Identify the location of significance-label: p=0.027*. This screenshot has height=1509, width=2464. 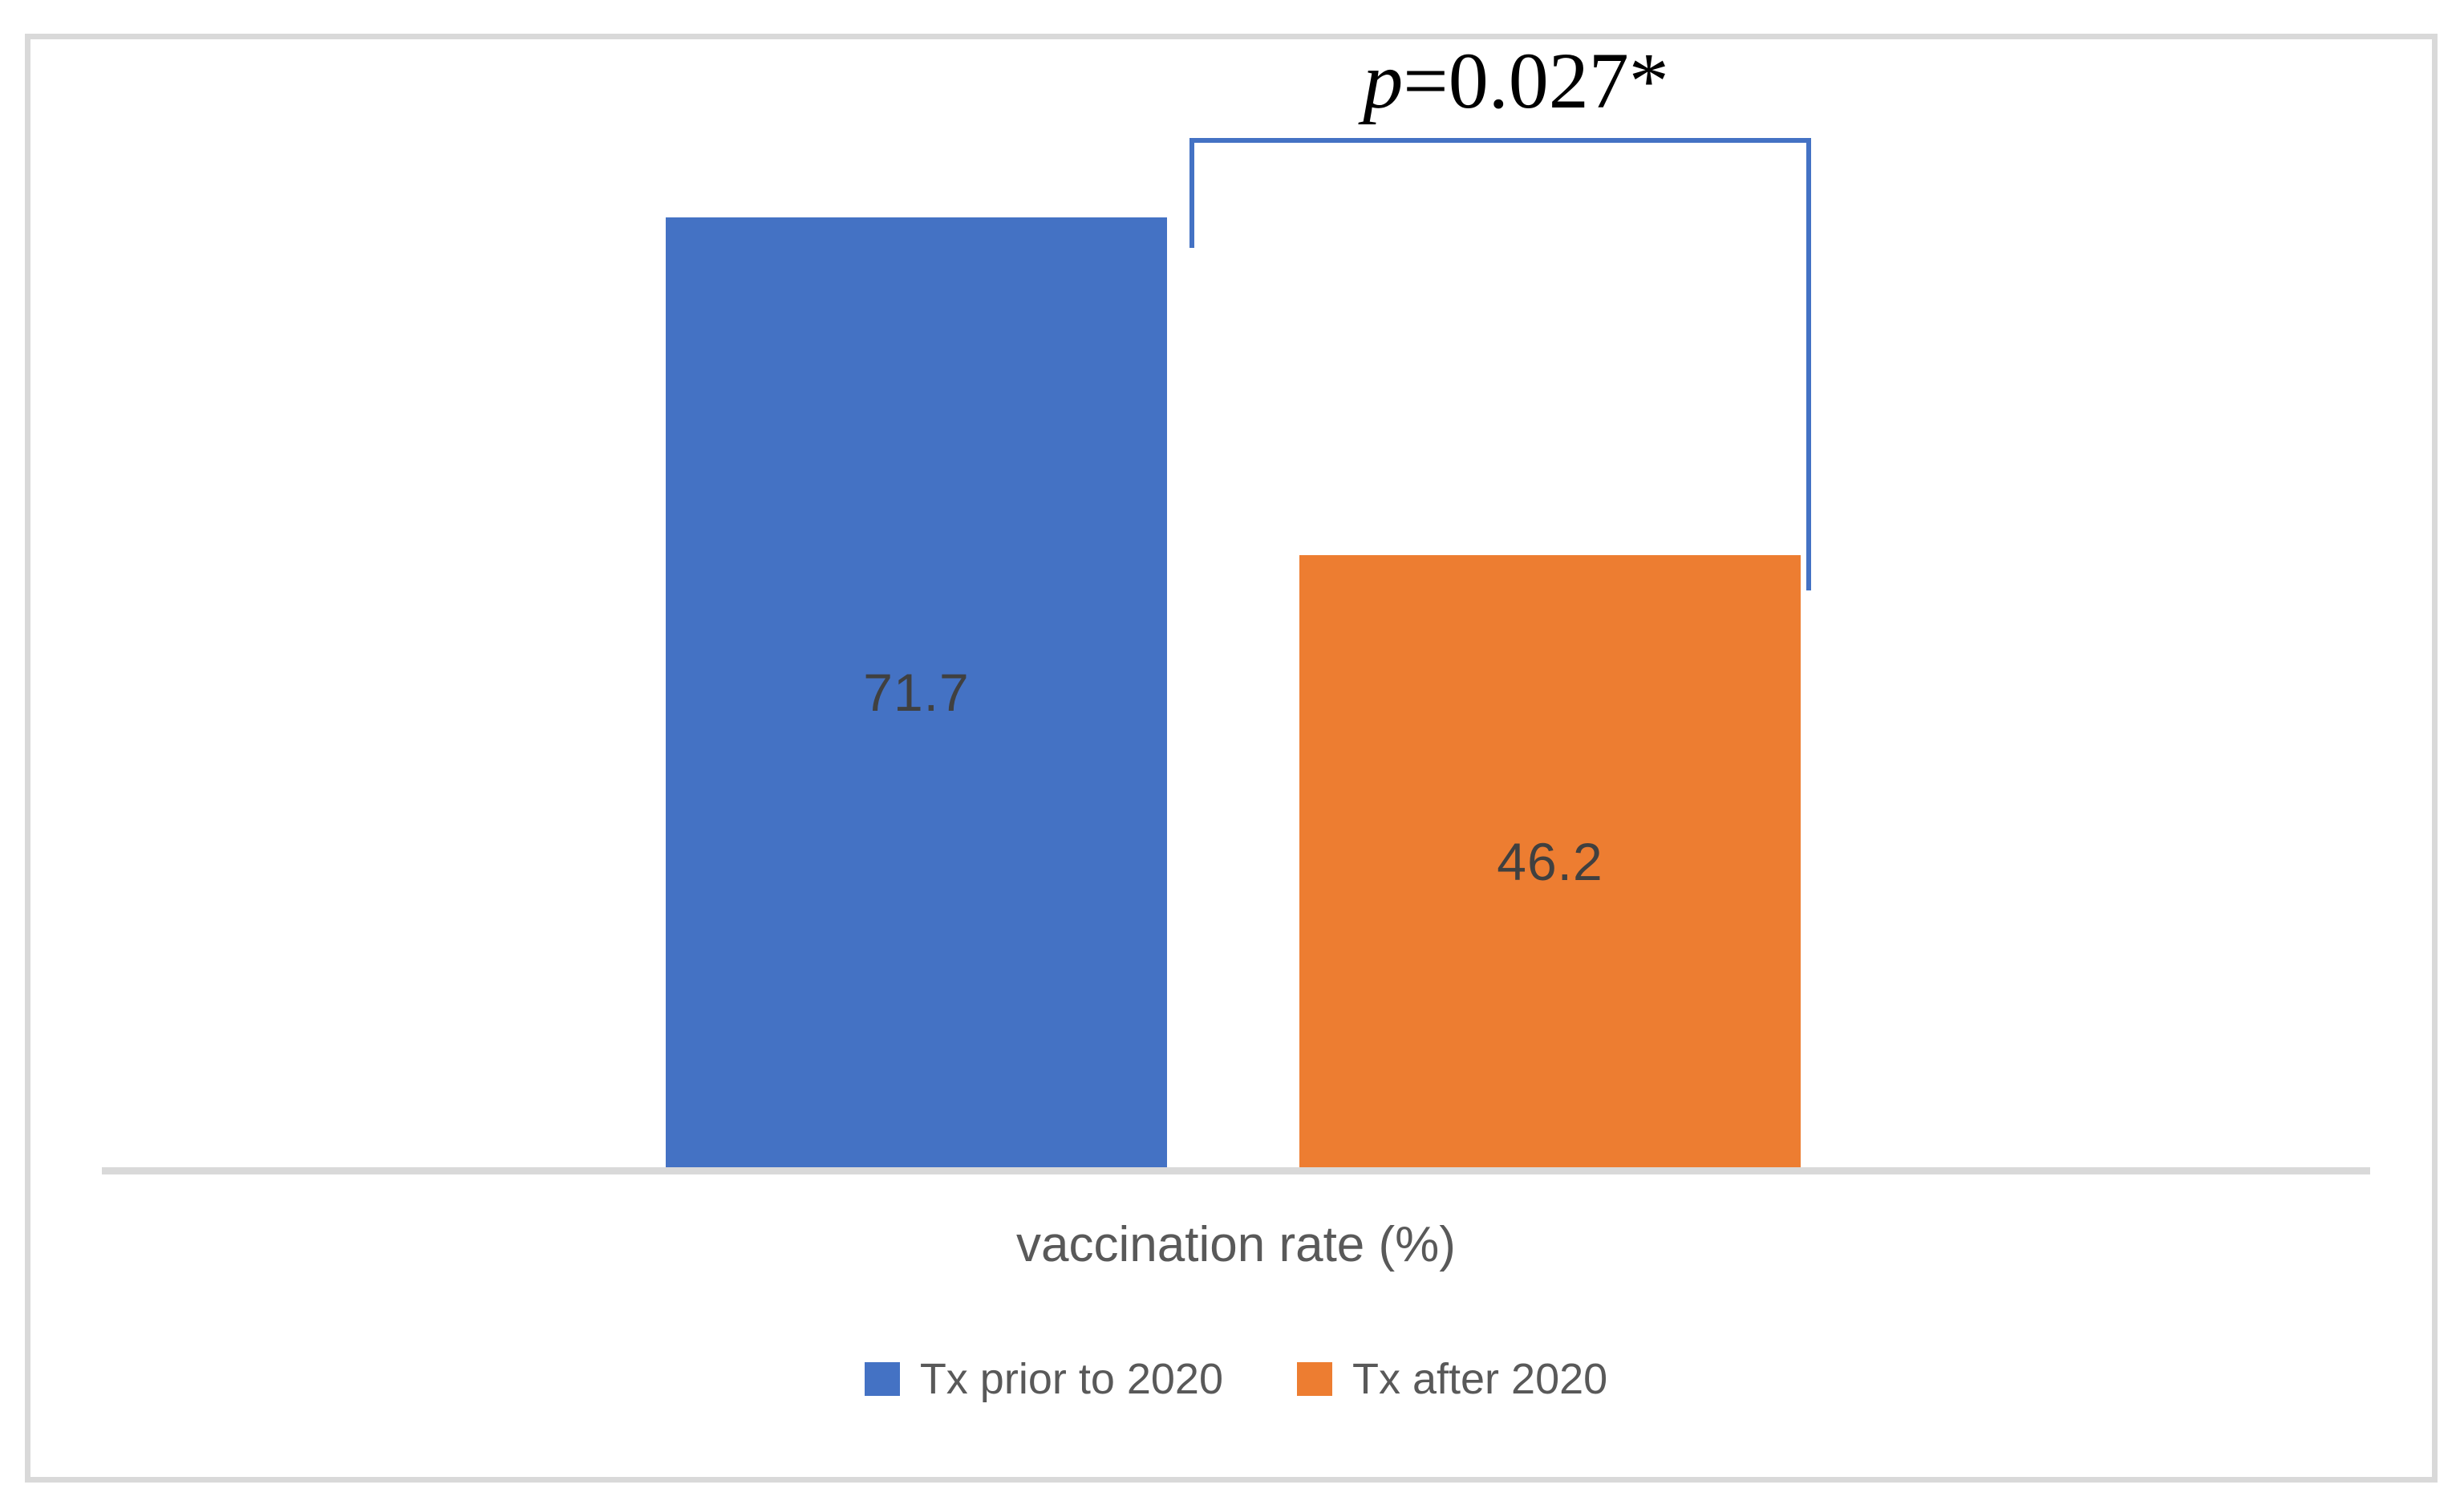
(1516, 85).